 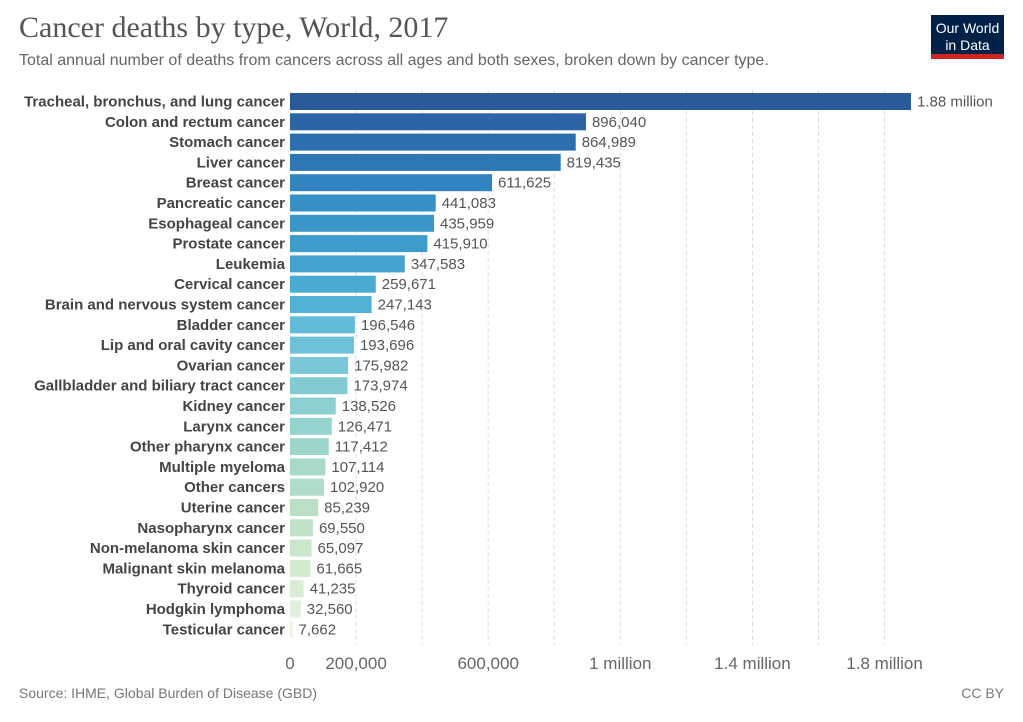 What do you see at coordinates (193, 345) in the screenshot?
I see `category-label-12: Lip and oral cavity cancer` at bounding box center [193, 345].